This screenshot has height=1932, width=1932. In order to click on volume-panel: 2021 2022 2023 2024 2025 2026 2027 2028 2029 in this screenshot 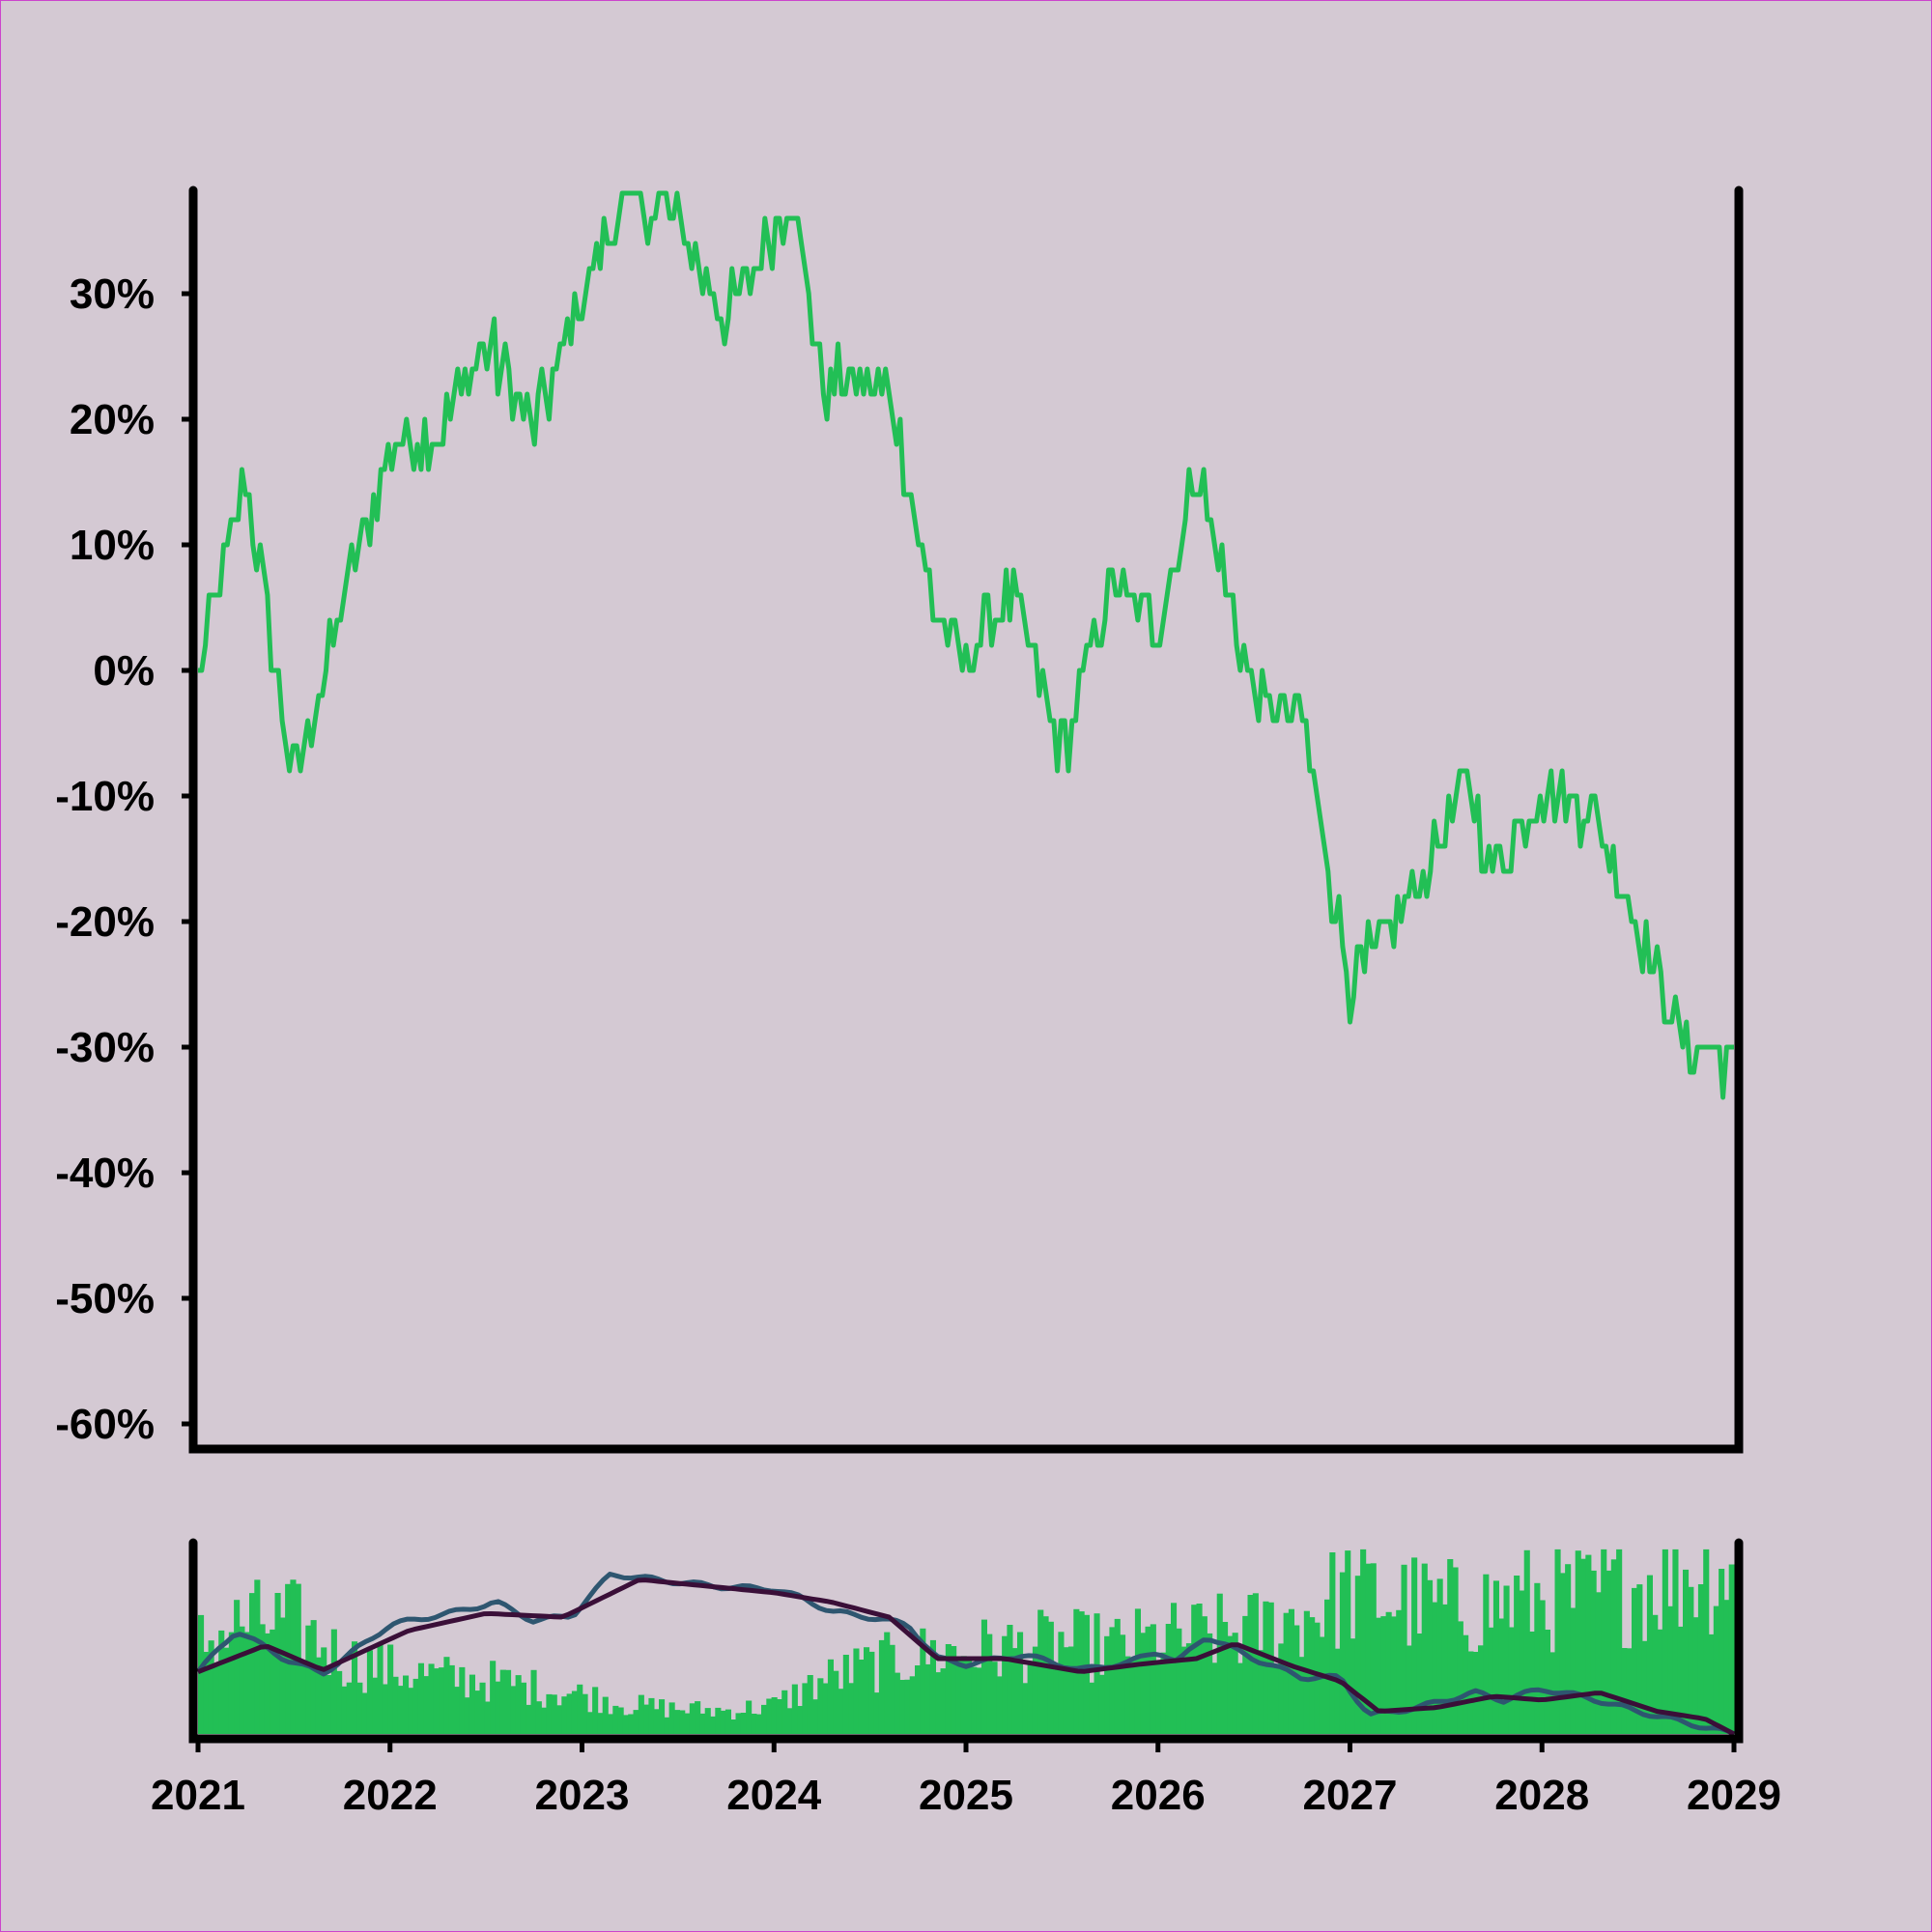, I will do `click(966, 1678)`.